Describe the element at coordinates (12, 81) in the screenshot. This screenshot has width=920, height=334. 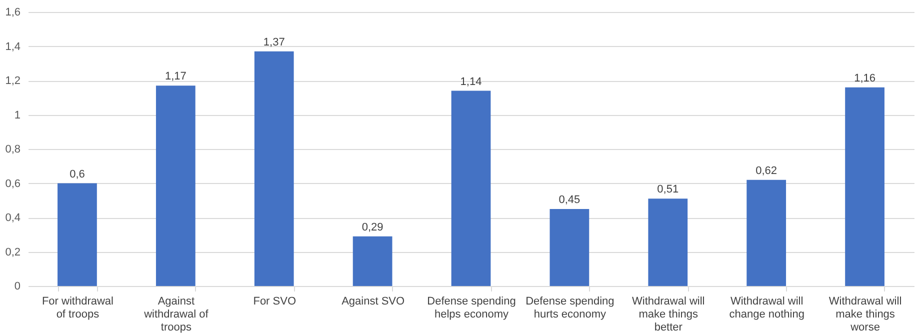
I see `y-tick-label: 1,2` at that location.